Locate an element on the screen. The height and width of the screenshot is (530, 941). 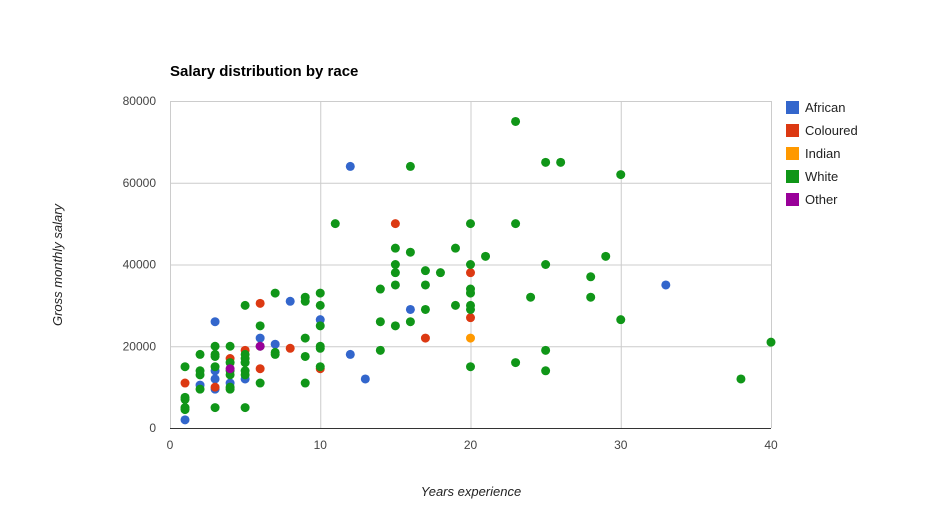
legend-swatch-coloured is located at coordinates (792, 130).